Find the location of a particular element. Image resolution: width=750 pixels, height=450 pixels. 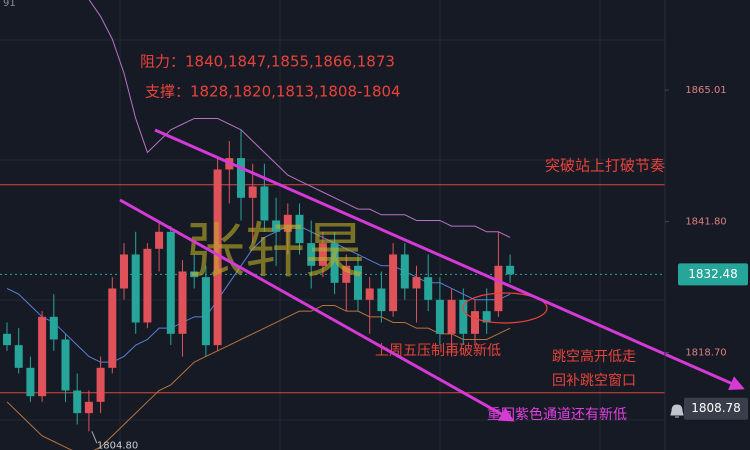

annotation: 重回紫色通道还有新低 is located at coordinates (557, 414).